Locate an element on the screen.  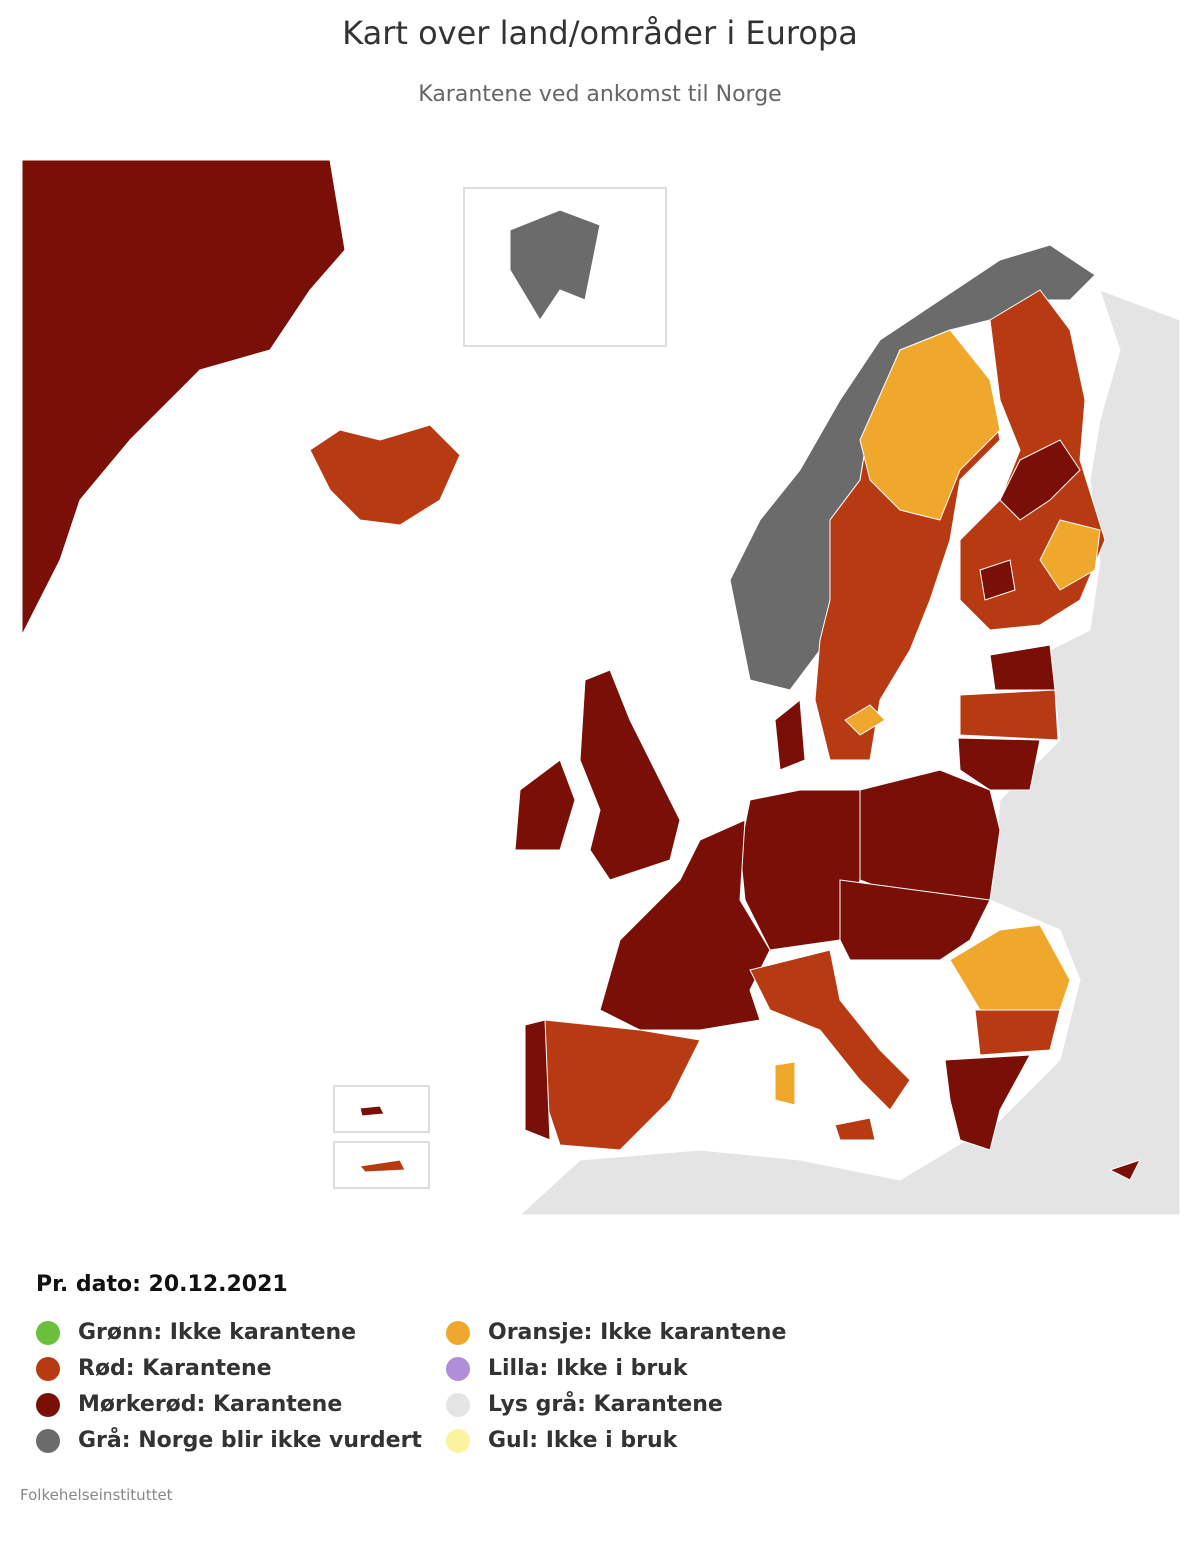
title: Kart over land/områder i Europa is located at coordinates (600, 33).